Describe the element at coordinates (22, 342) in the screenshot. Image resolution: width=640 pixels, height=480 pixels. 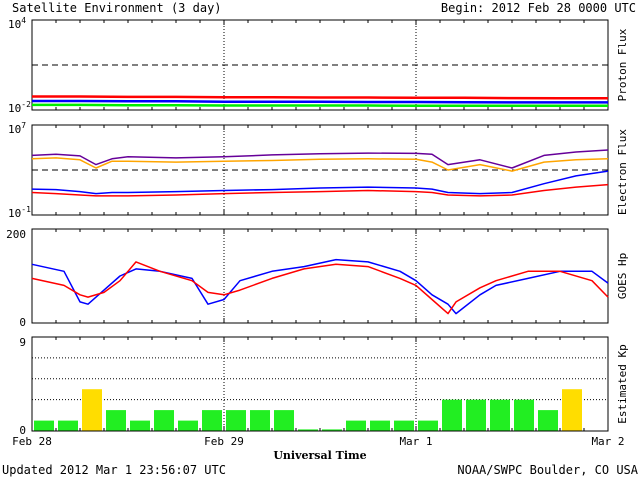
I see `kp-ytick-top: 9` at that location.